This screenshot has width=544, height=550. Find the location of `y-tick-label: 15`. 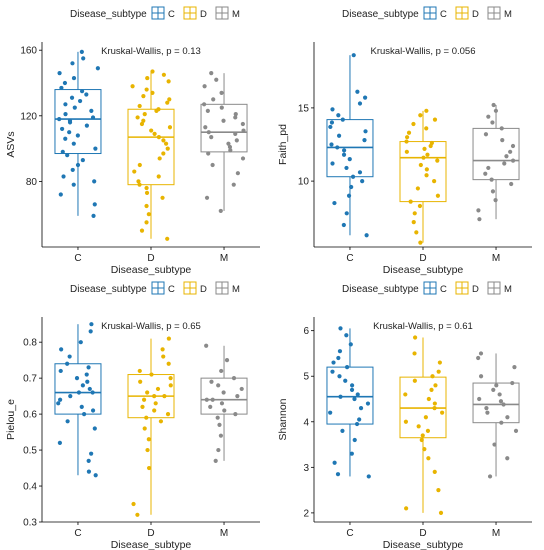

y-tick-label: 15 is located at coordinates (304, 108).